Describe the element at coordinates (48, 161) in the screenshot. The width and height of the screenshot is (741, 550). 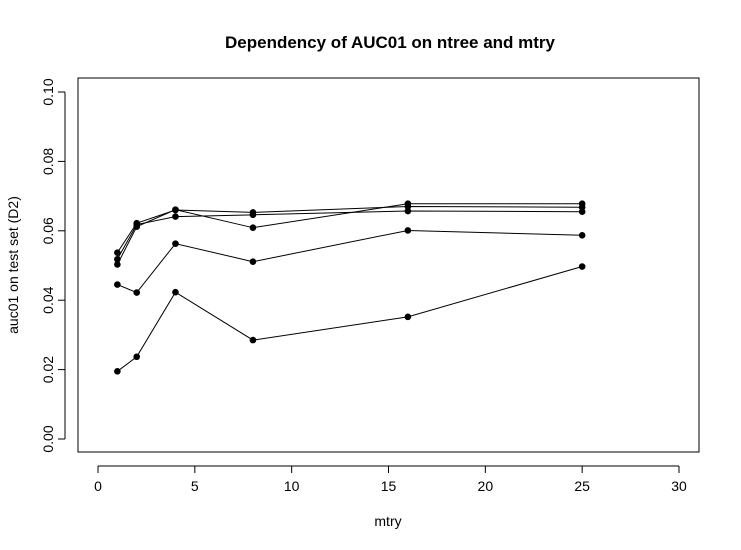
I see `y-tick-label: 0.08` at that location.